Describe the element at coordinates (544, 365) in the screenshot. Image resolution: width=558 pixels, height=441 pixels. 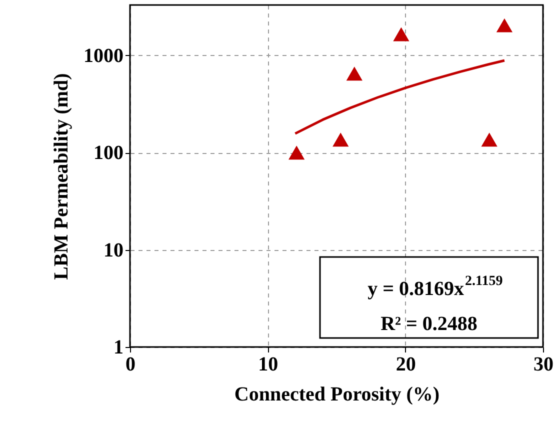
I see `x-tick-label: 30` at that location.